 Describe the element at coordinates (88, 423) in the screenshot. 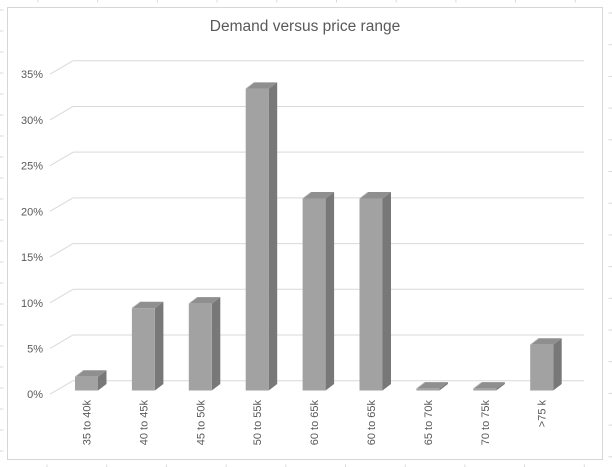

I see `x-category-label: 35 to 40k` at that location.